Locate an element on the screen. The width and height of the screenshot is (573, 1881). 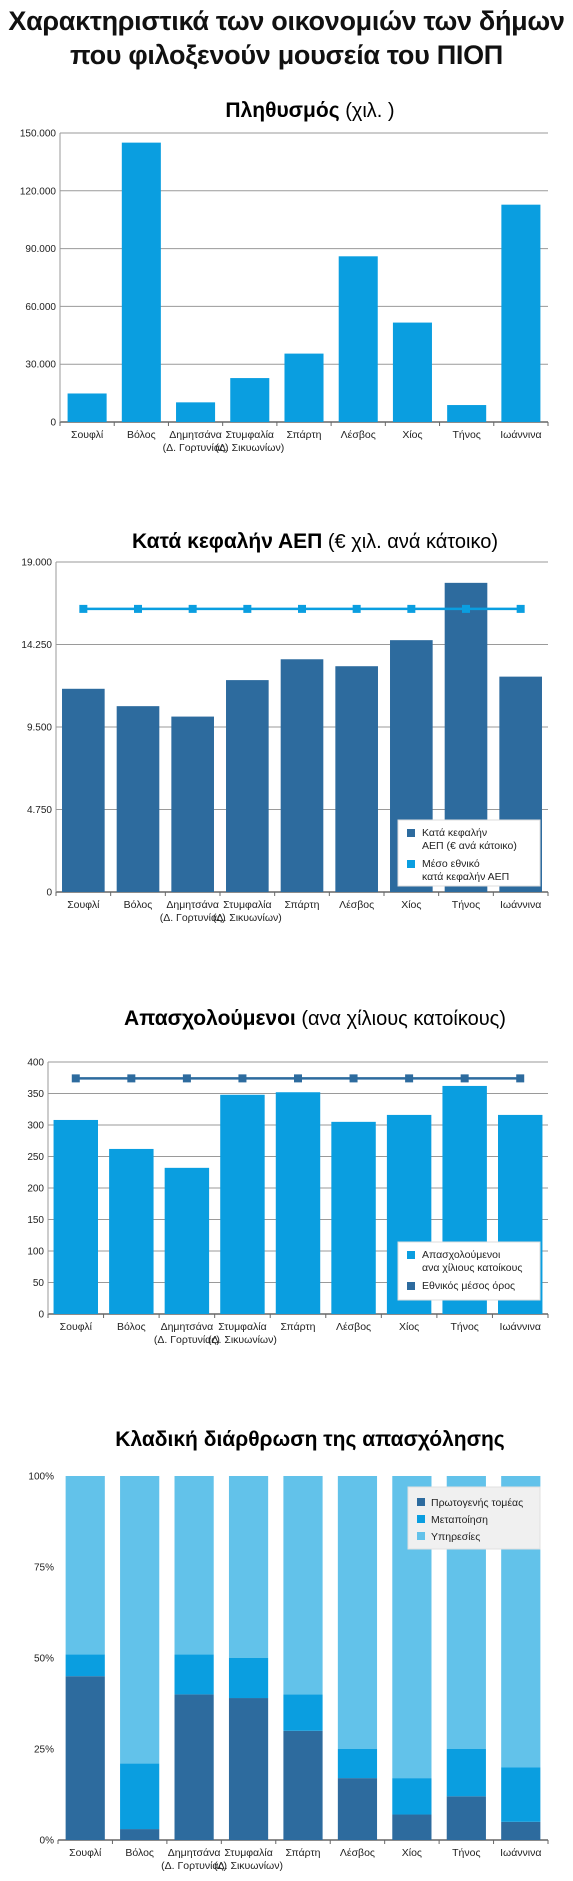
y-tick-label: 75% is located at coordinates (44, 1568).